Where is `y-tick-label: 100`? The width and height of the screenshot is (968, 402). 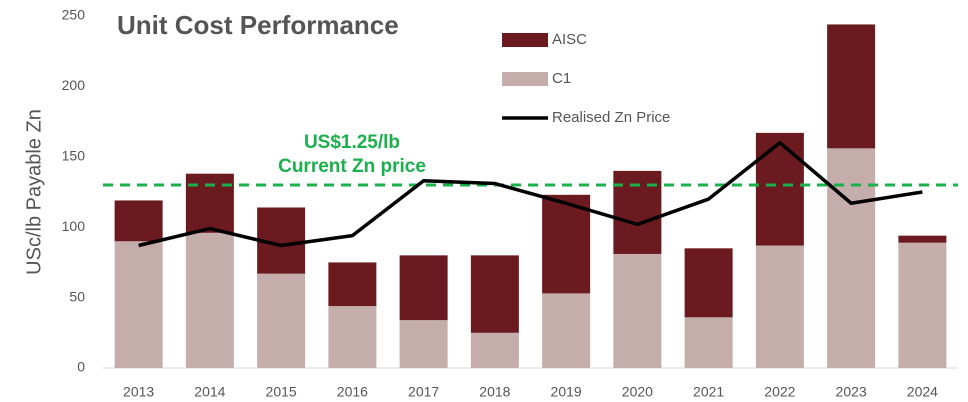 y-tick-label: 100 is located at coordinates (74, 226).